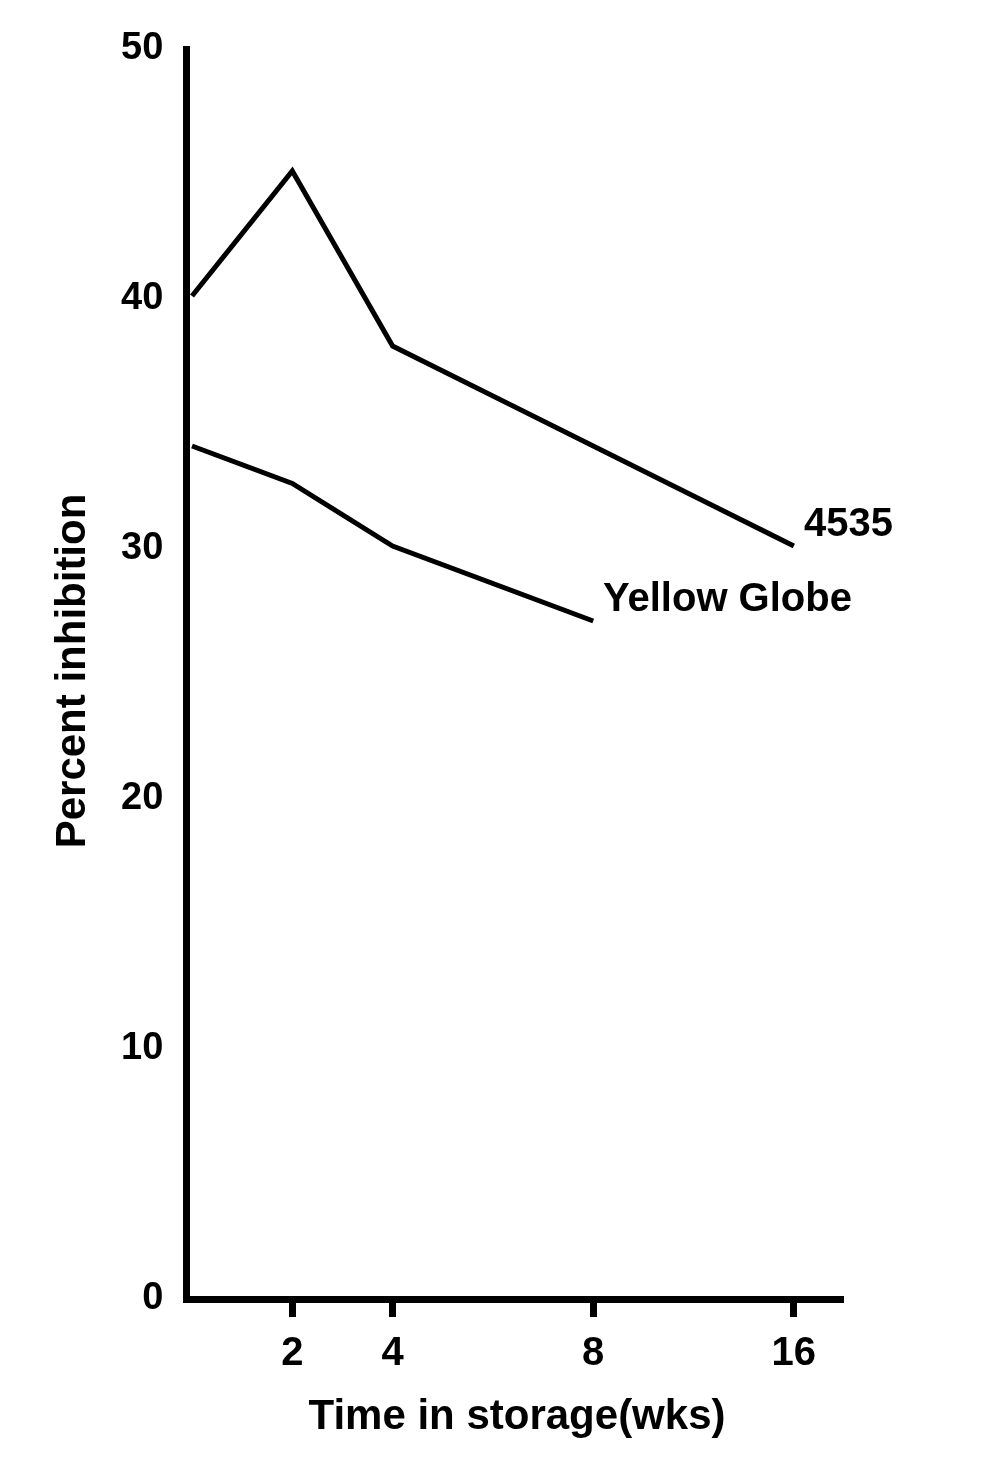 The image size is (994, 1471). Describe the element at coordinates (848, 522) in the screenshot. I see `series-label: 4535` at that location.